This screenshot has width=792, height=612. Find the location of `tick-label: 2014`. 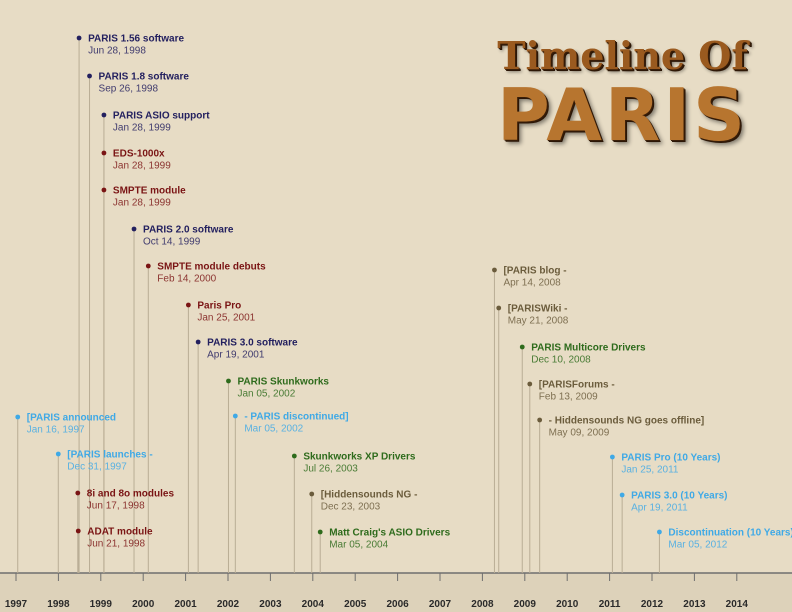

tick-label: 2014 is located at coordinates (737, 604).